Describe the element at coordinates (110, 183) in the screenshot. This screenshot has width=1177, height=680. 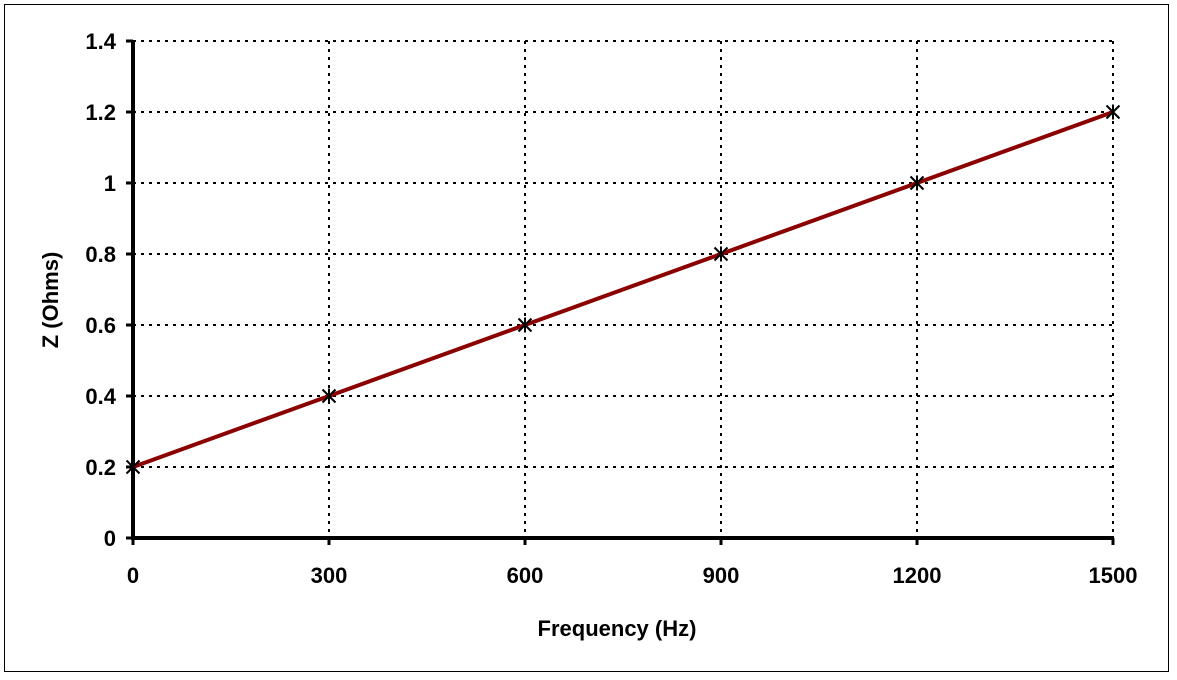
I see `y-tick-label: 1` at that location.